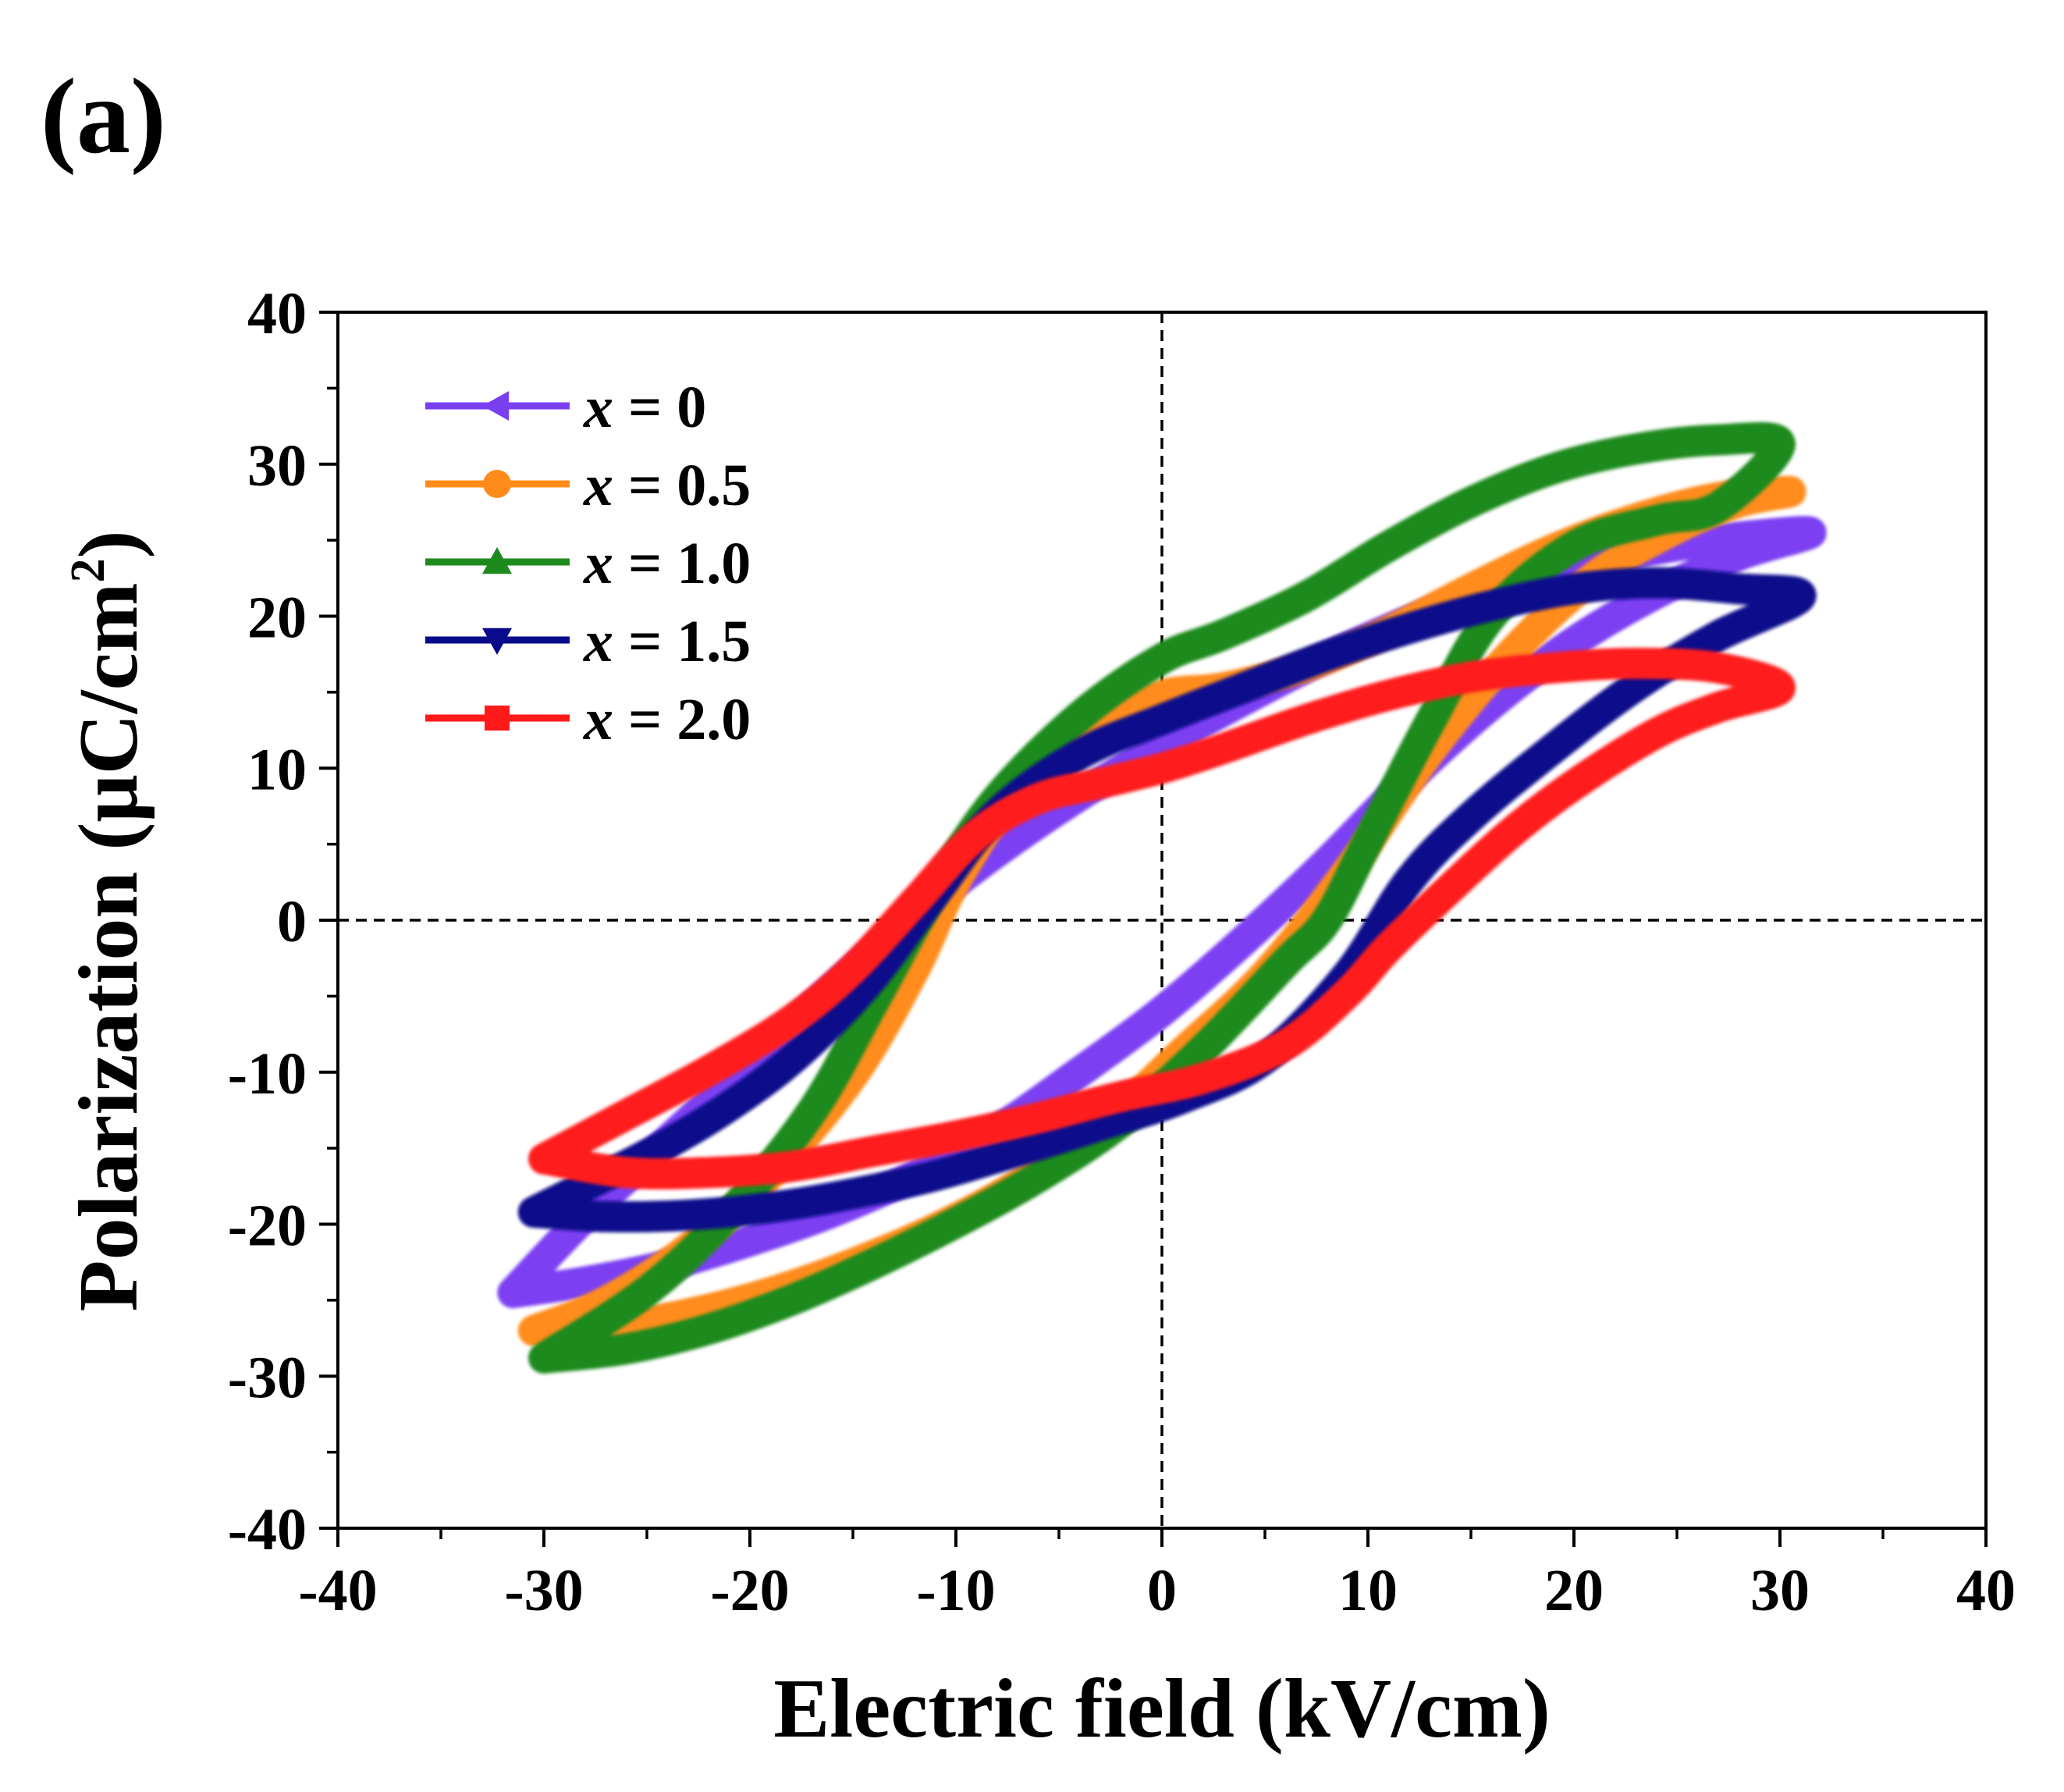  I want to click on legend-entry-label: x = 0.5, so click(667, 485).